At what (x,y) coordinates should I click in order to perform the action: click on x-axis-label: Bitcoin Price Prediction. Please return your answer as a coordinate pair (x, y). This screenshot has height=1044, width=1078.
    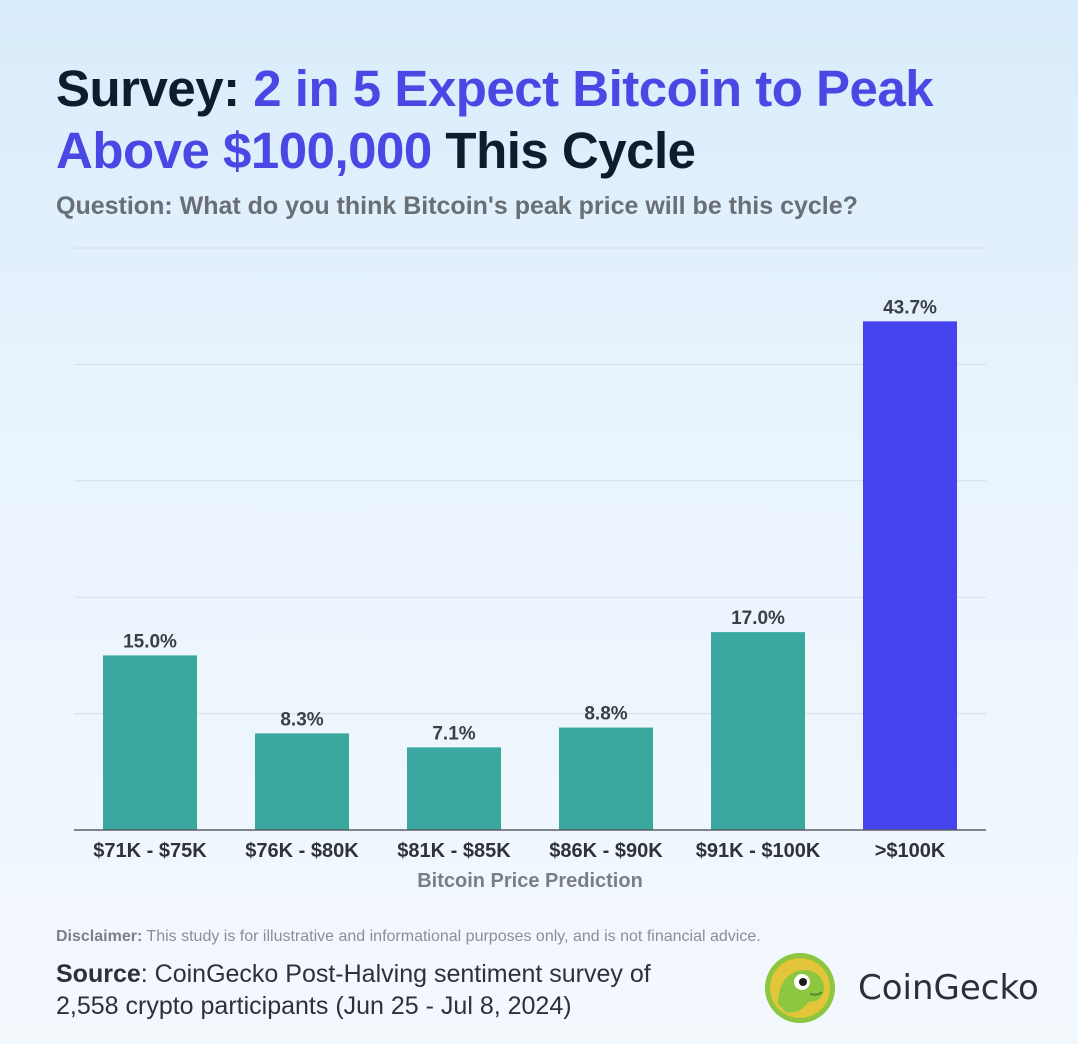
    Looking at the image, I should click on (530, 881).